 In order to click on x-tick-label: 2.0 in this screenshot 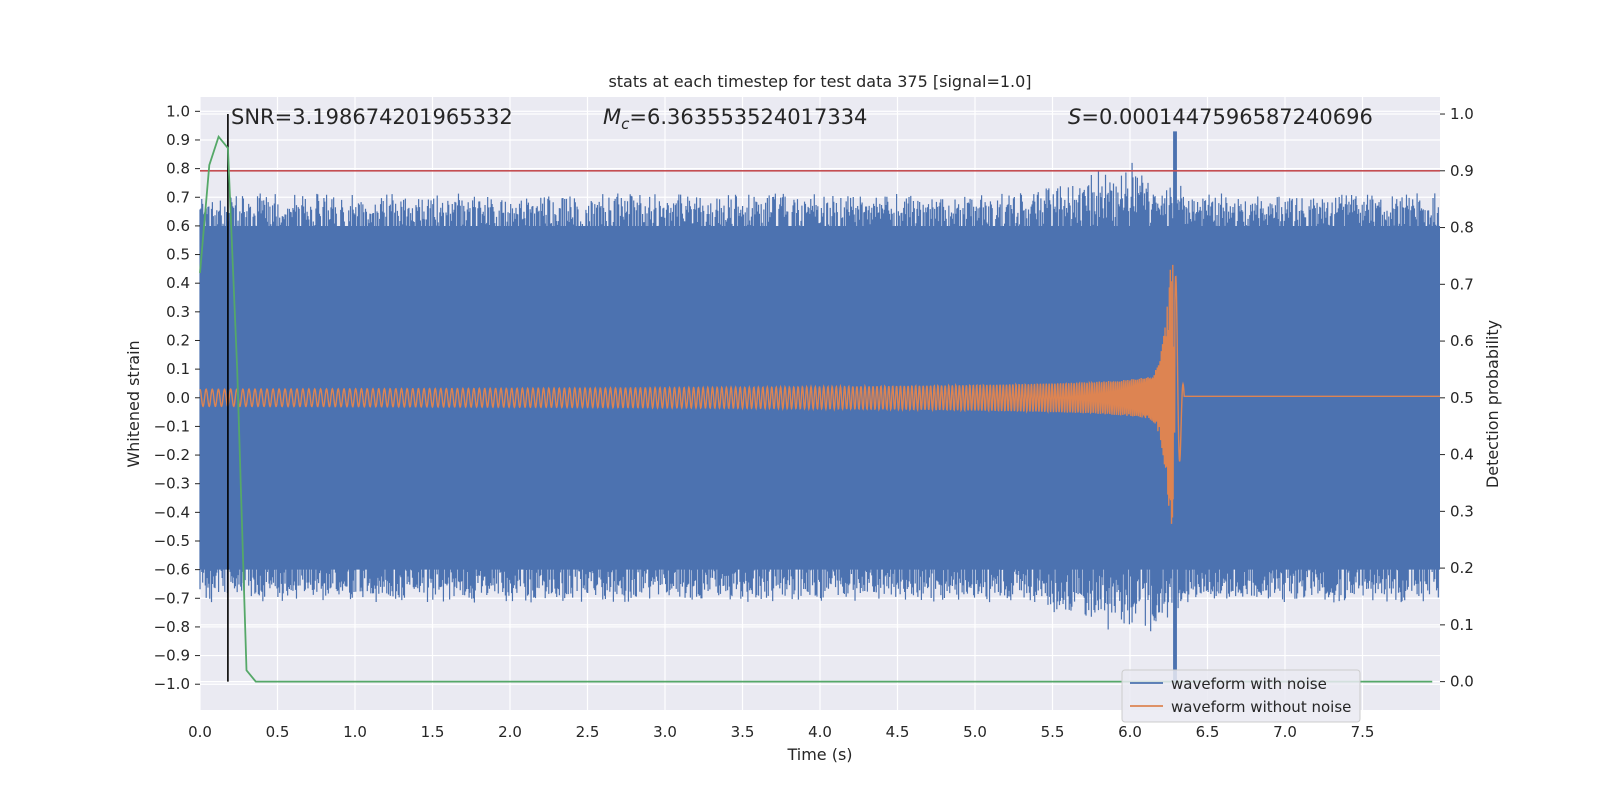, I will do `click(510, 732)`.